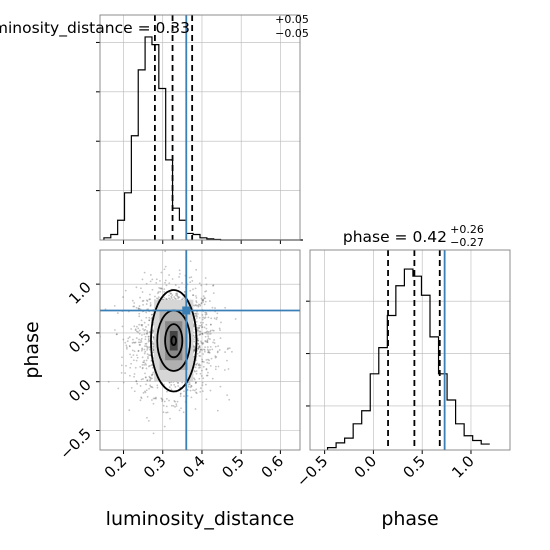 The height and width of the screenshot is (550, 550). Describe the element at coordinates (80, 293) in the screenshot. I see `phase-y-tick-label: 1.0` at that location.